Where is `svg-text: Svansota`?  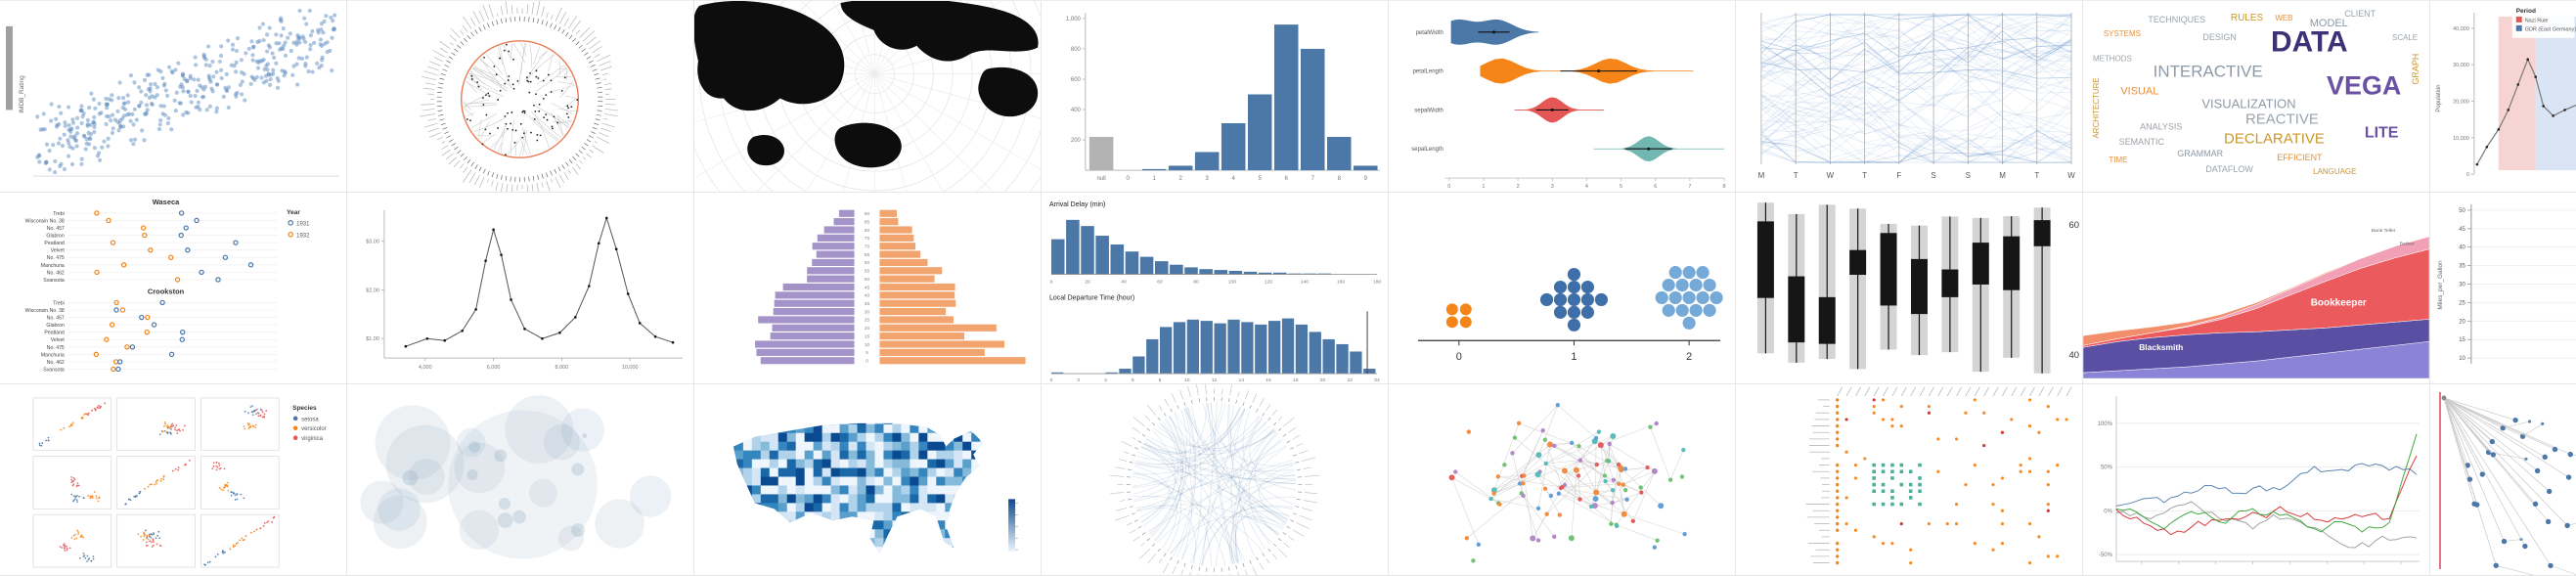
svg-text: Svansota is located at coordinates (54, 370).